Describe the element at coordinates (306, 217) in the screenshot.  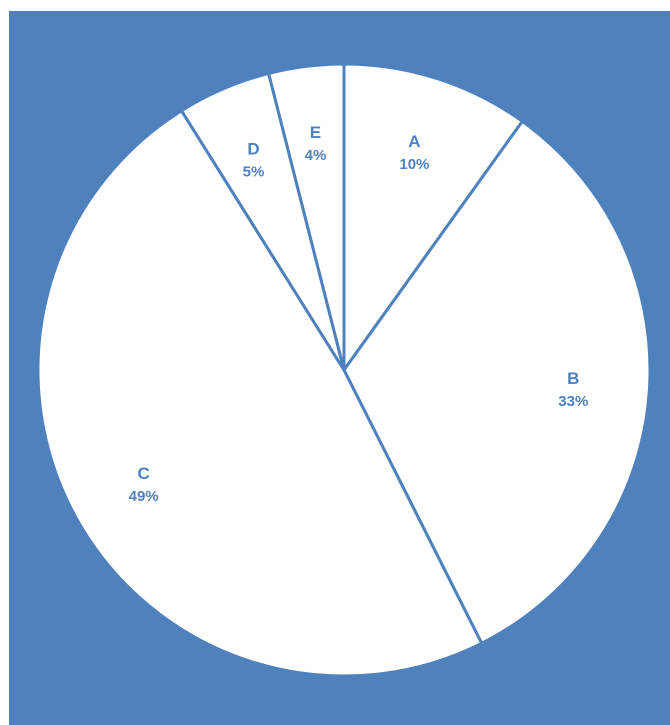
I see `pie-slice-e` at that location.